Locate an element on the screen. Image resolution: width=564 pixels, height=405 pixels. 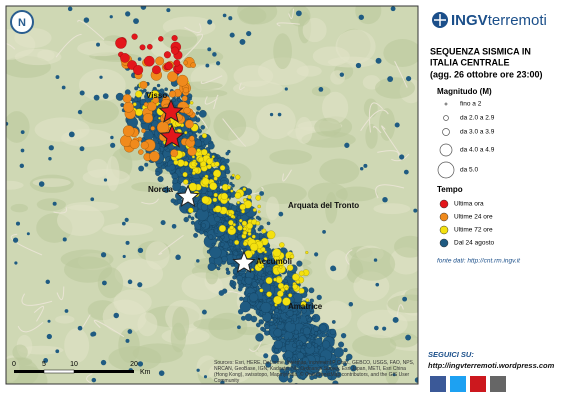
follow-url: http://ingvterremoti.wordpress.com is located at coordinates (491, 365).